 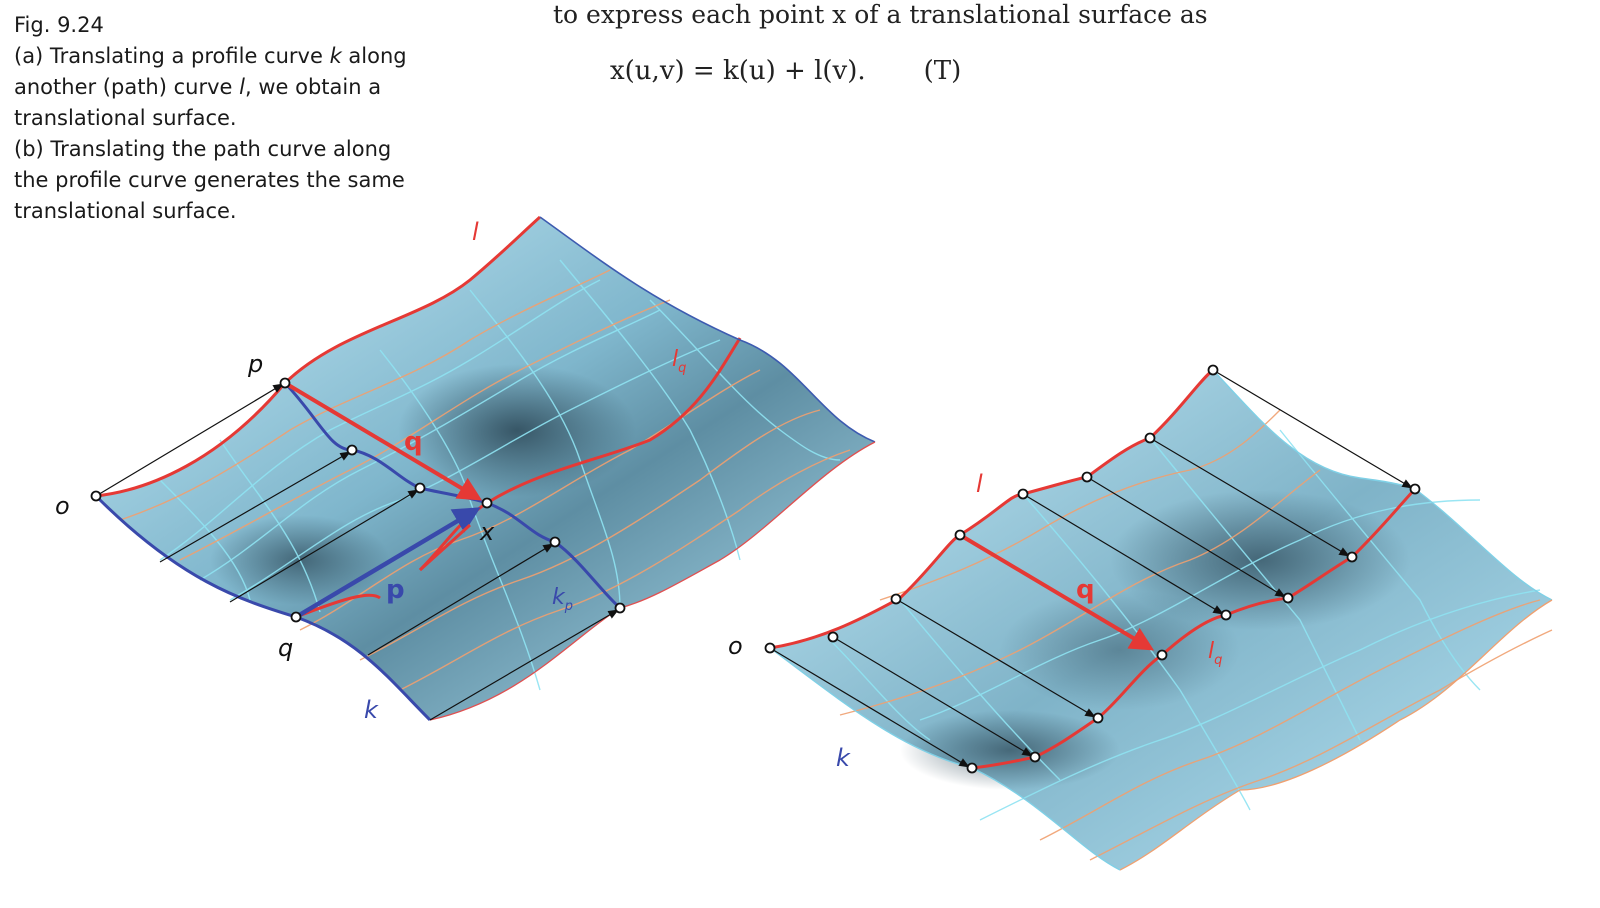 What do you see at coordinates (62, 506) in the screenshot?
I see `label-o-a: o` at bounding box center [62, 506].